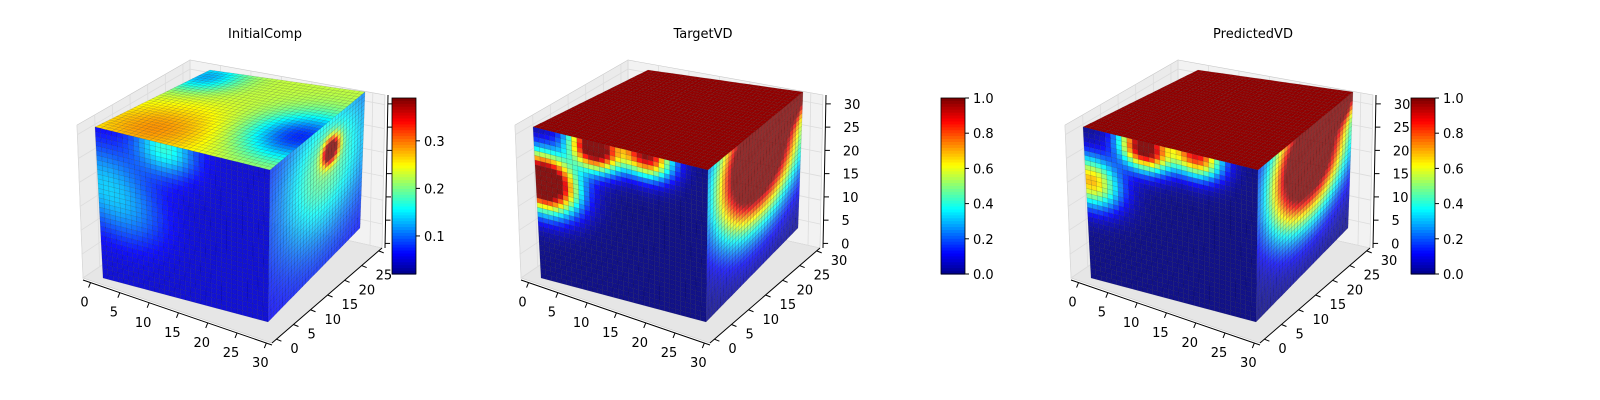 The image size is (1600, 400). What do you see at coordinates (231, 353) in the screenshot?
I see `x-tick-label: 25` at bounding box center [231, 353].